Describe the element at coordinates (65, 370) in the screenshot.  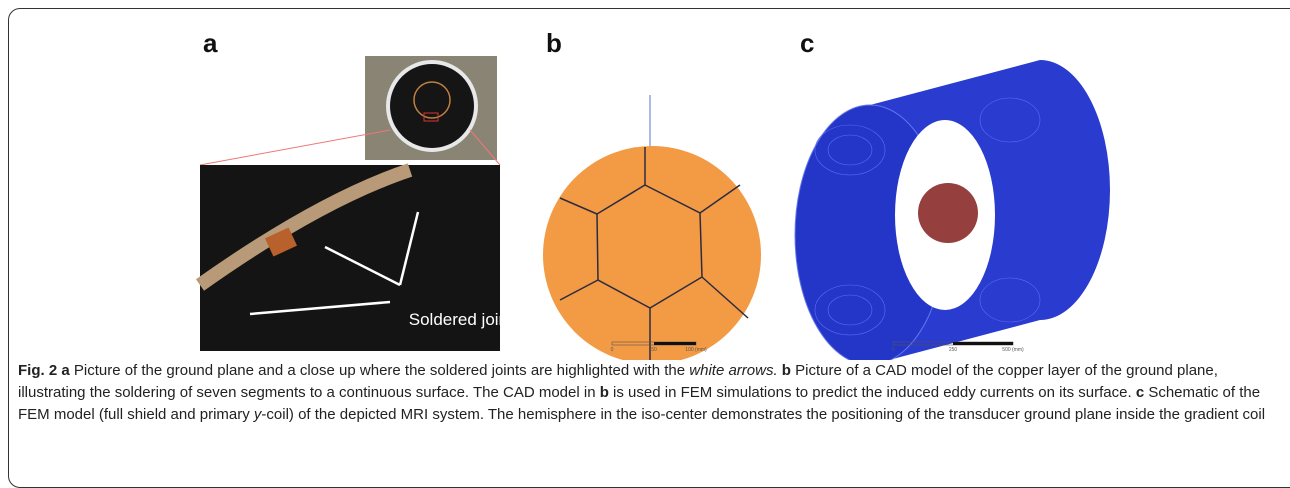
I see `caption-segment: a` at that location.